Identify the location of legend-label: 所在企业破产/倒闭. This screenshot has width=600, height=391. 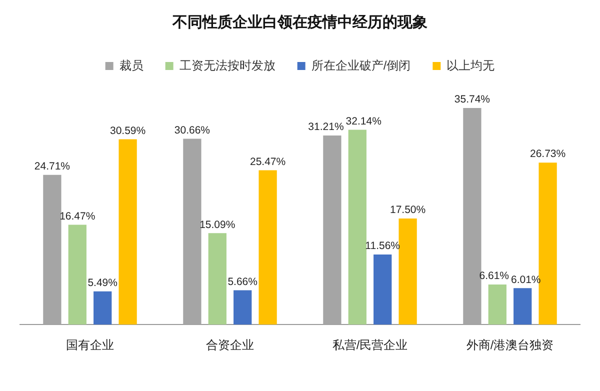
(361, 65).